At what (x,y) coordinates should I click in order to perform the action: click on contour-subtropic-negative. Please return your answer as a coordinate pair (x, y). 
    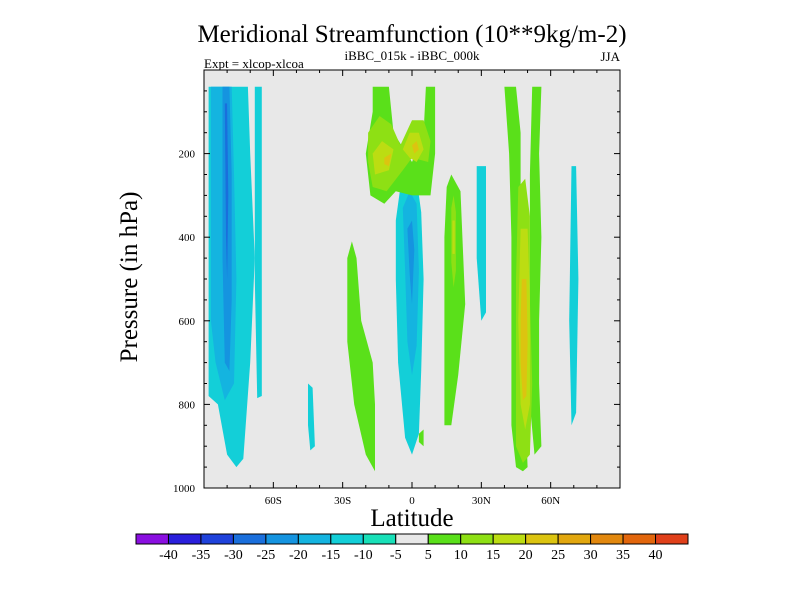
    Looking at the image, I should click on (311, 417).